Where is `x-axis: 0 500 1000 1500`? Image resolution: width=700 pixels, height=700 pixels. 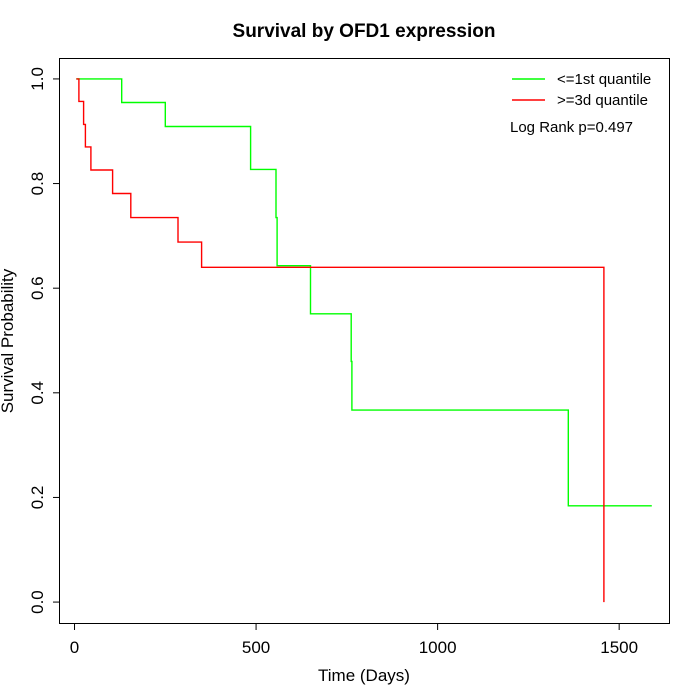 x-axis: 0 500 1000 1500 is located at coordinates (354, 640).